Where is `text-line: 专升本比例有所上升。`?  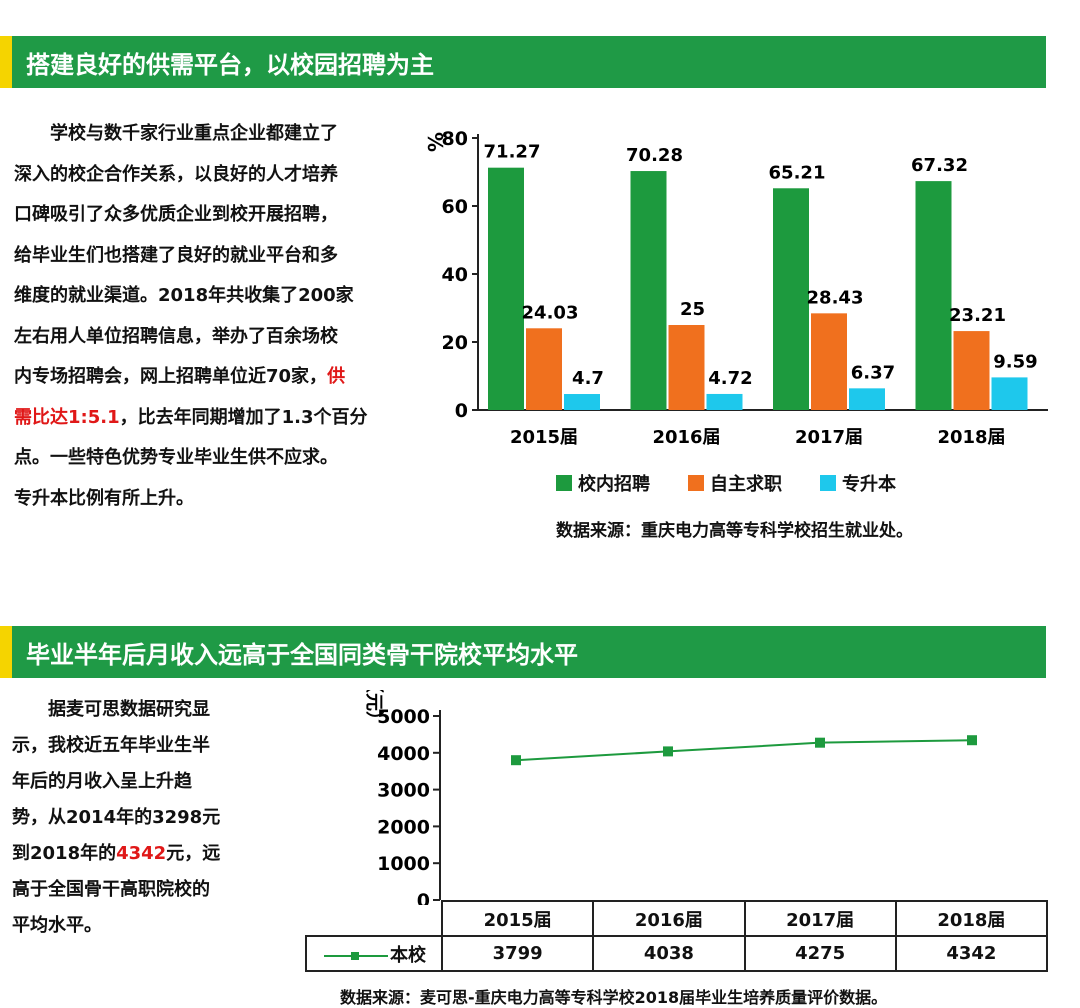
text-line: 专升本比例有所上升。 is located at coordinates (104, 498).